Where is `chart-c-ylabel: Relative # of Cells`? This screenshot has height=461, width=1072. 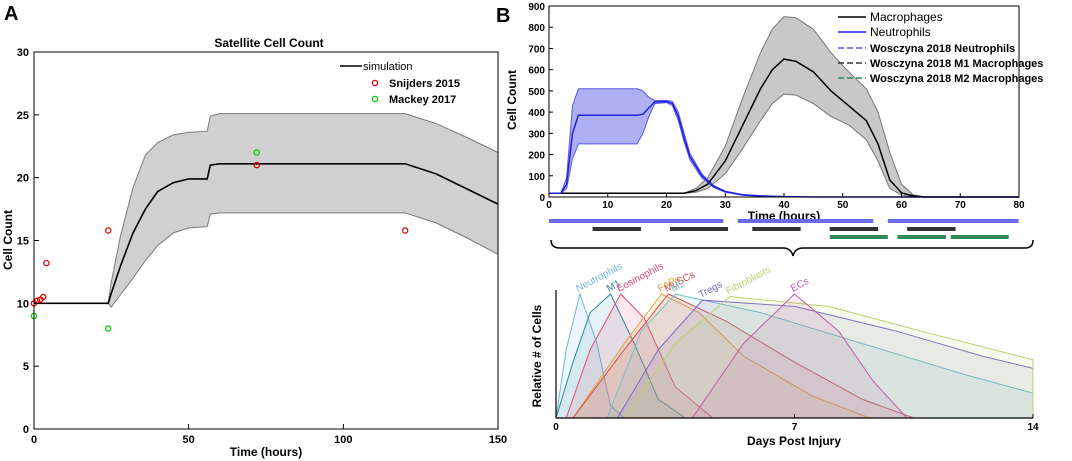 chart-c-ylabel: Relative # of Cells is located at coordinates (537, 355).